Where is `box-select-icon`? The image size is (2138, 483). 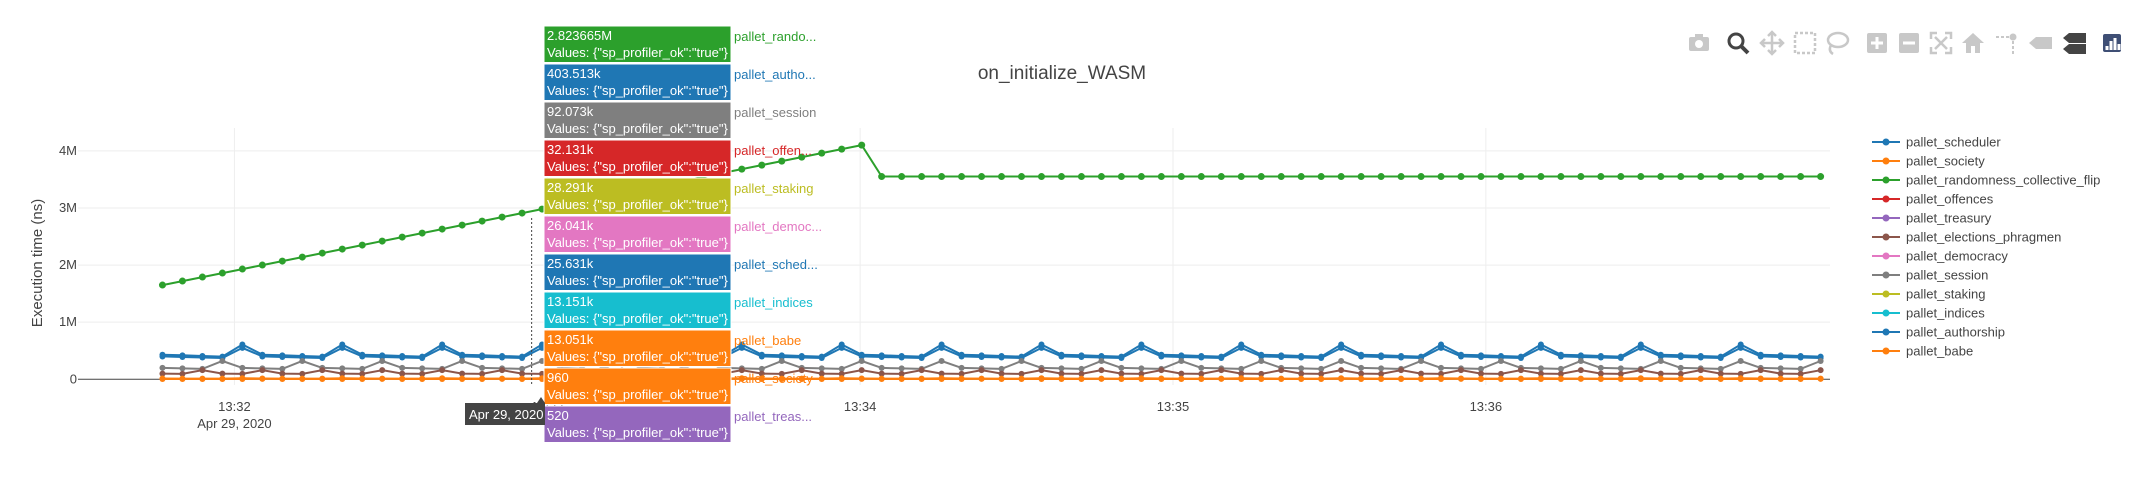
box-select-icon is located at coordinates (1805, 43).